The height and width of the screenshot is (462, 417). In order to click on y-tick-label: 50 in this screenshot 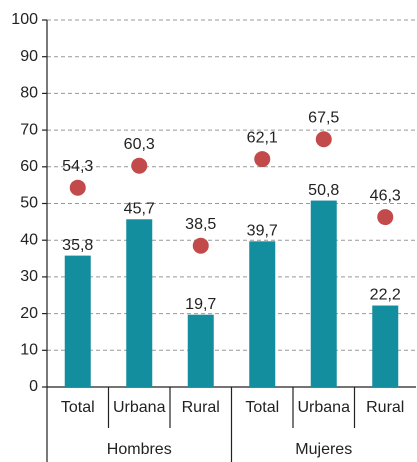, I will do `click(29, 203)`.